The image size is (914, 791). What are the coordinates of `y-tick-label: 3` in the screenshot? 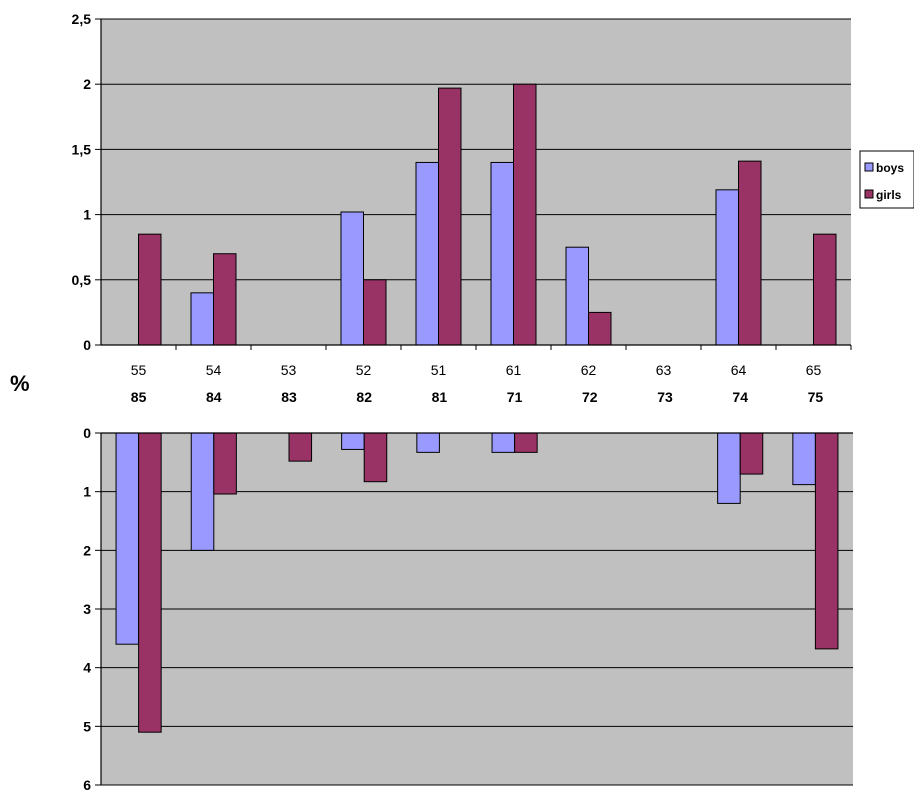 It's located at (87, 609).